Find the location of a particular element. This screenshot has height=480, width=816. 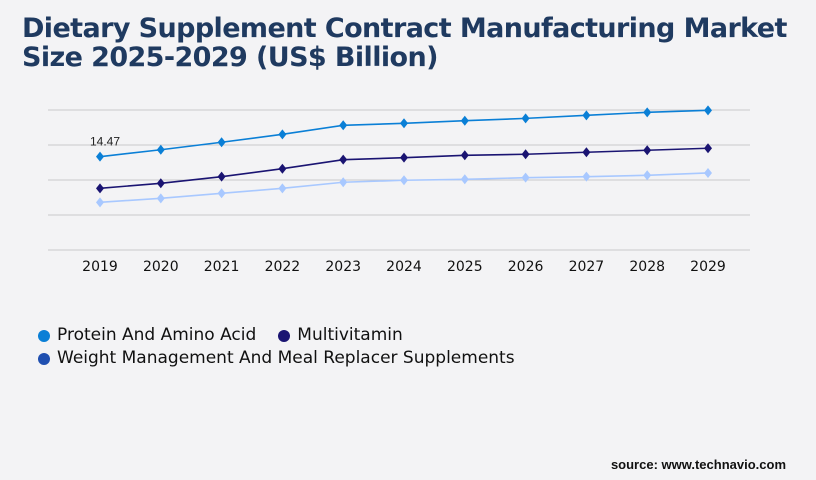

x-tick-label: 2022 is located at coordinates (283, 267).